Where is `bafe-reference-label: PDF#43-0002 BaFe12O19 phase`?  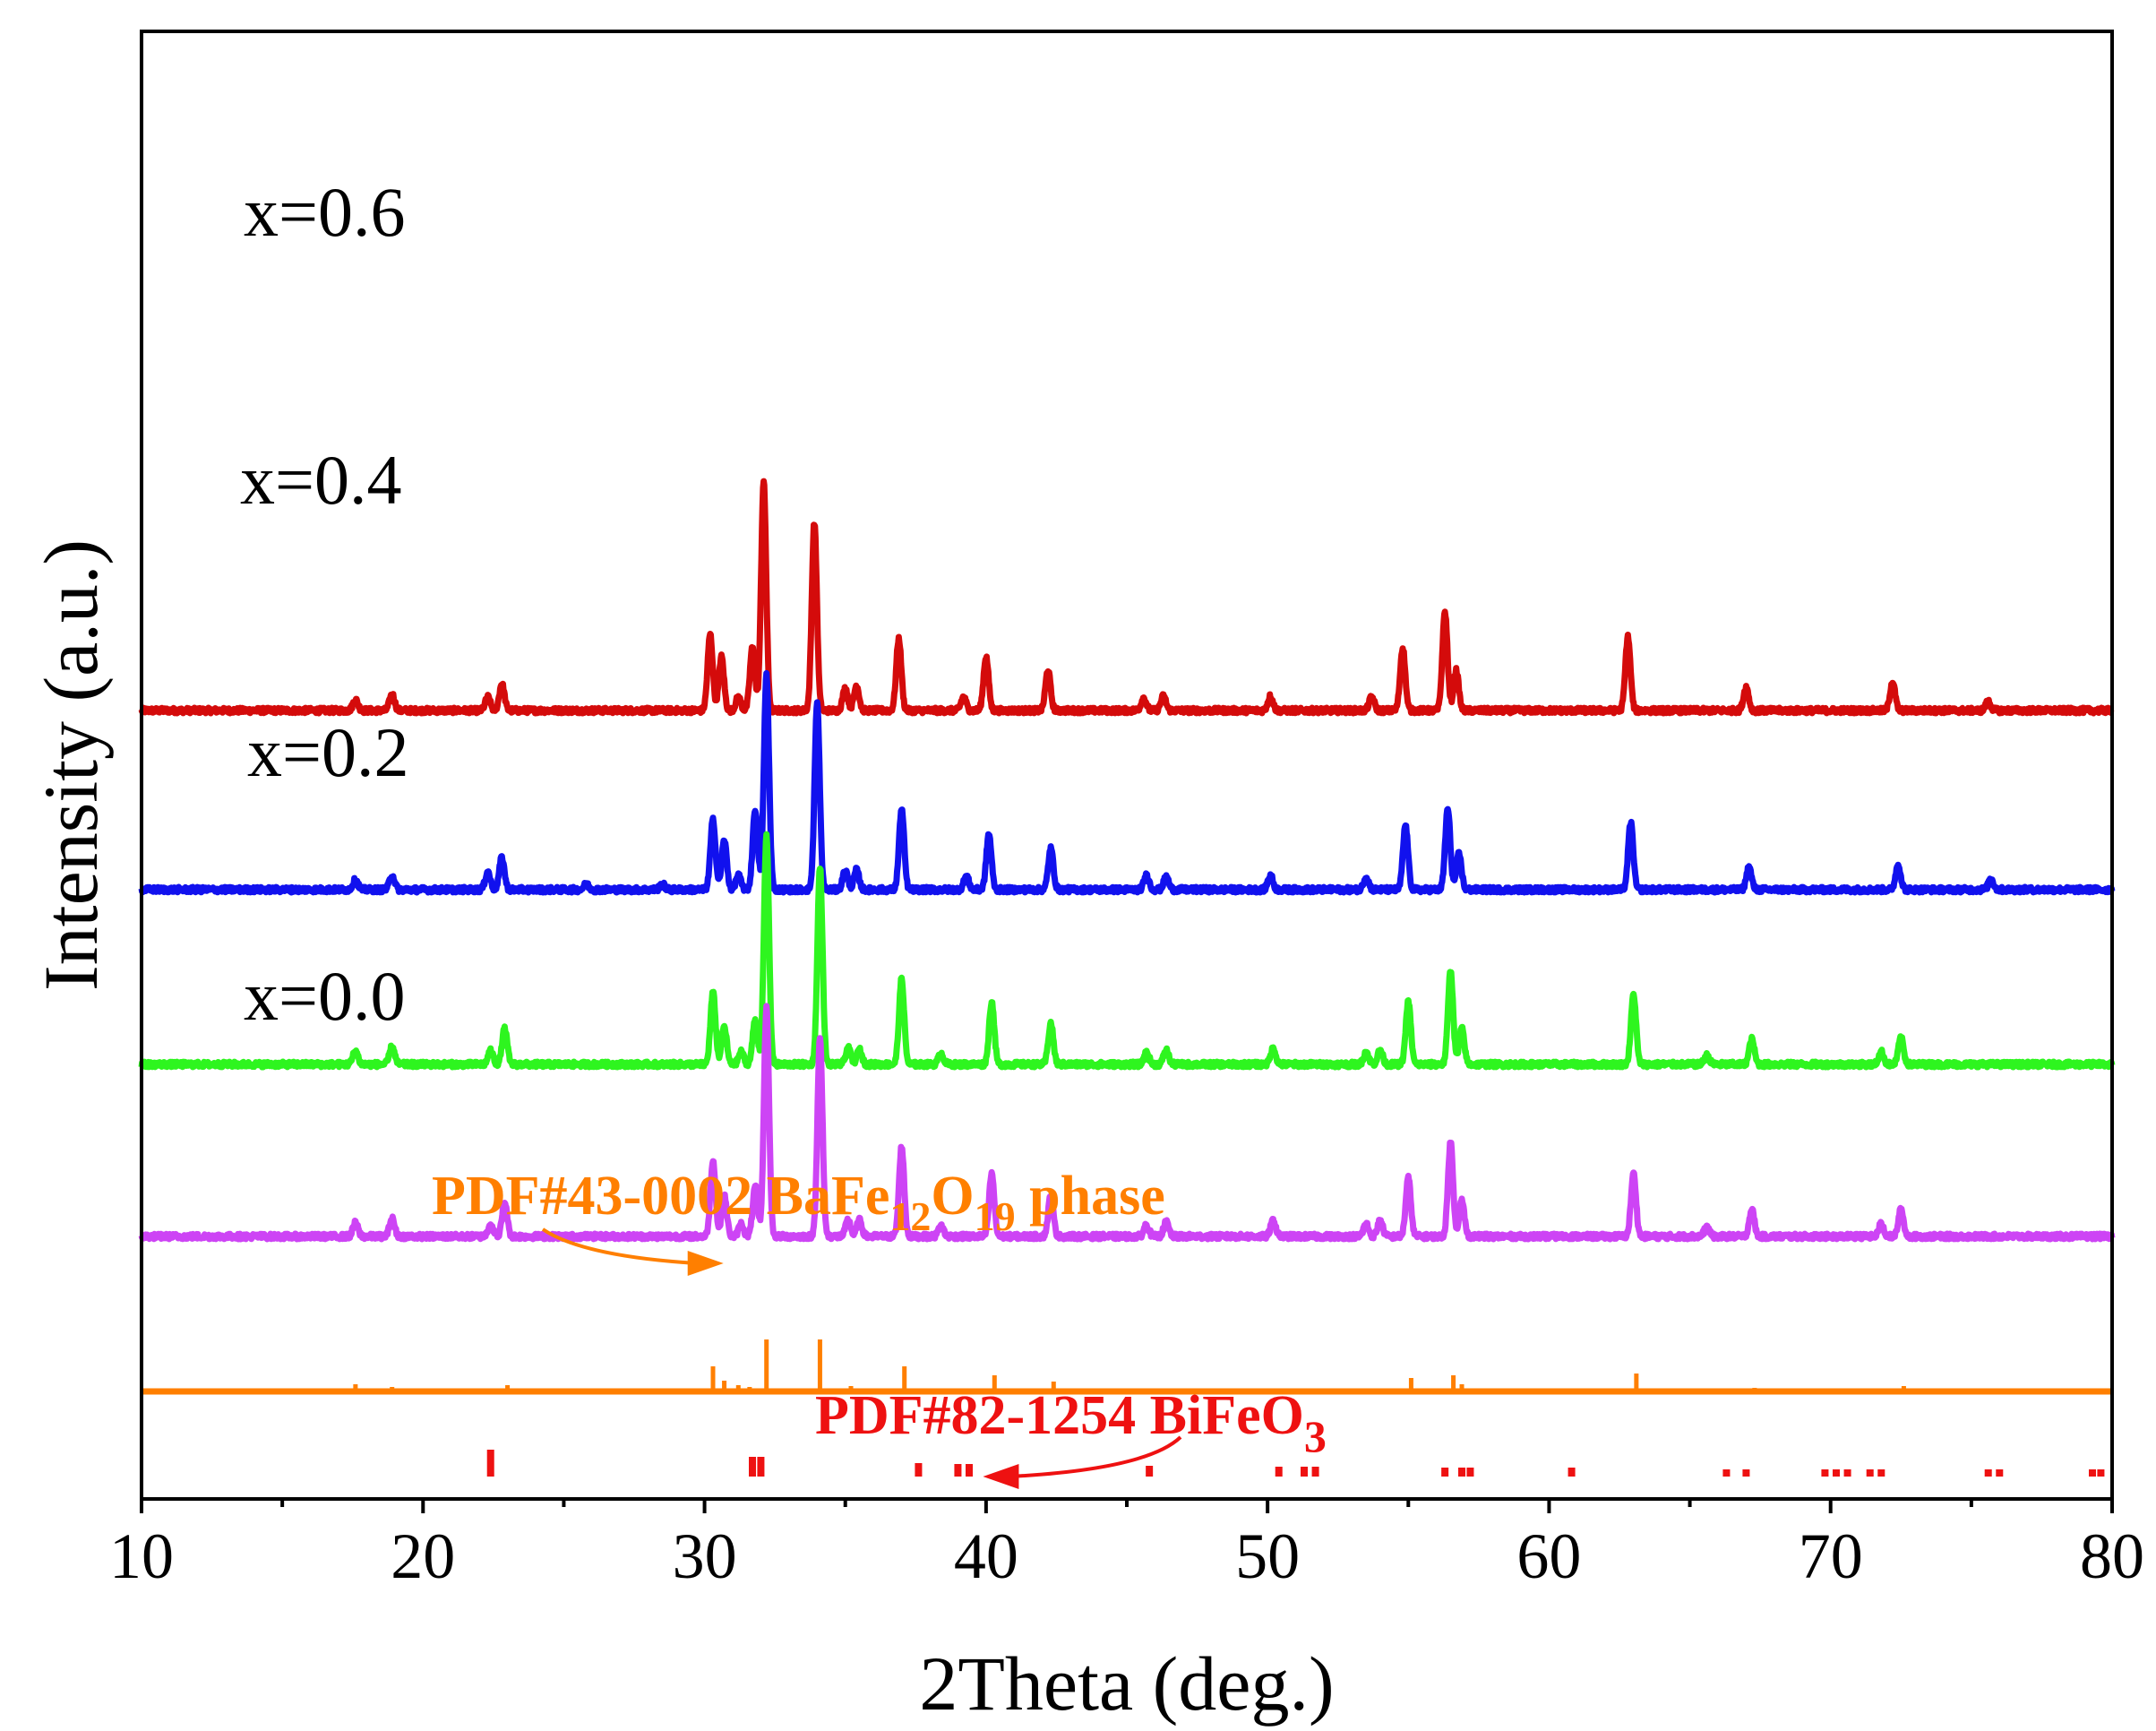
bafe-reference-label: PDF#43-0002 BaFe12O19 phase is located at coordinates (798, 1202).